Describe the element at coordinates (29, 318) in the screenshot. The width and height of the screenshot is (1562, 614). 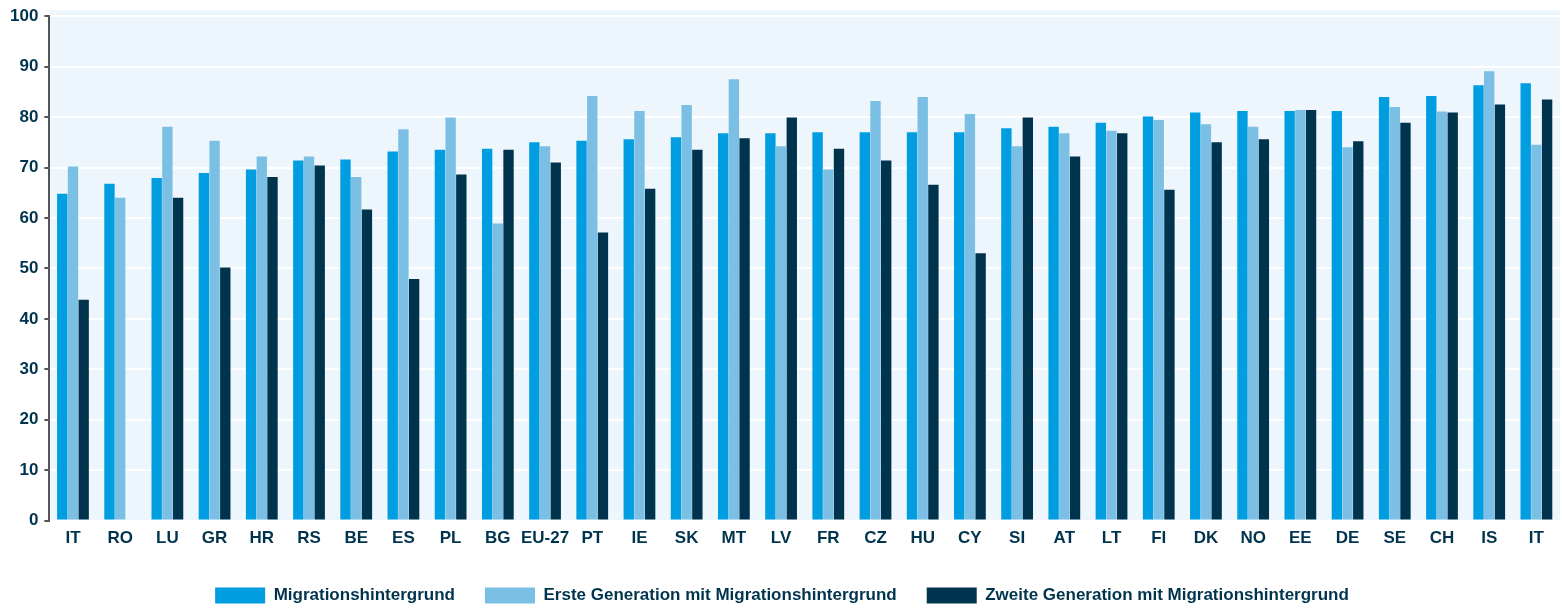
I see `y-tick-label: 40` at that location.